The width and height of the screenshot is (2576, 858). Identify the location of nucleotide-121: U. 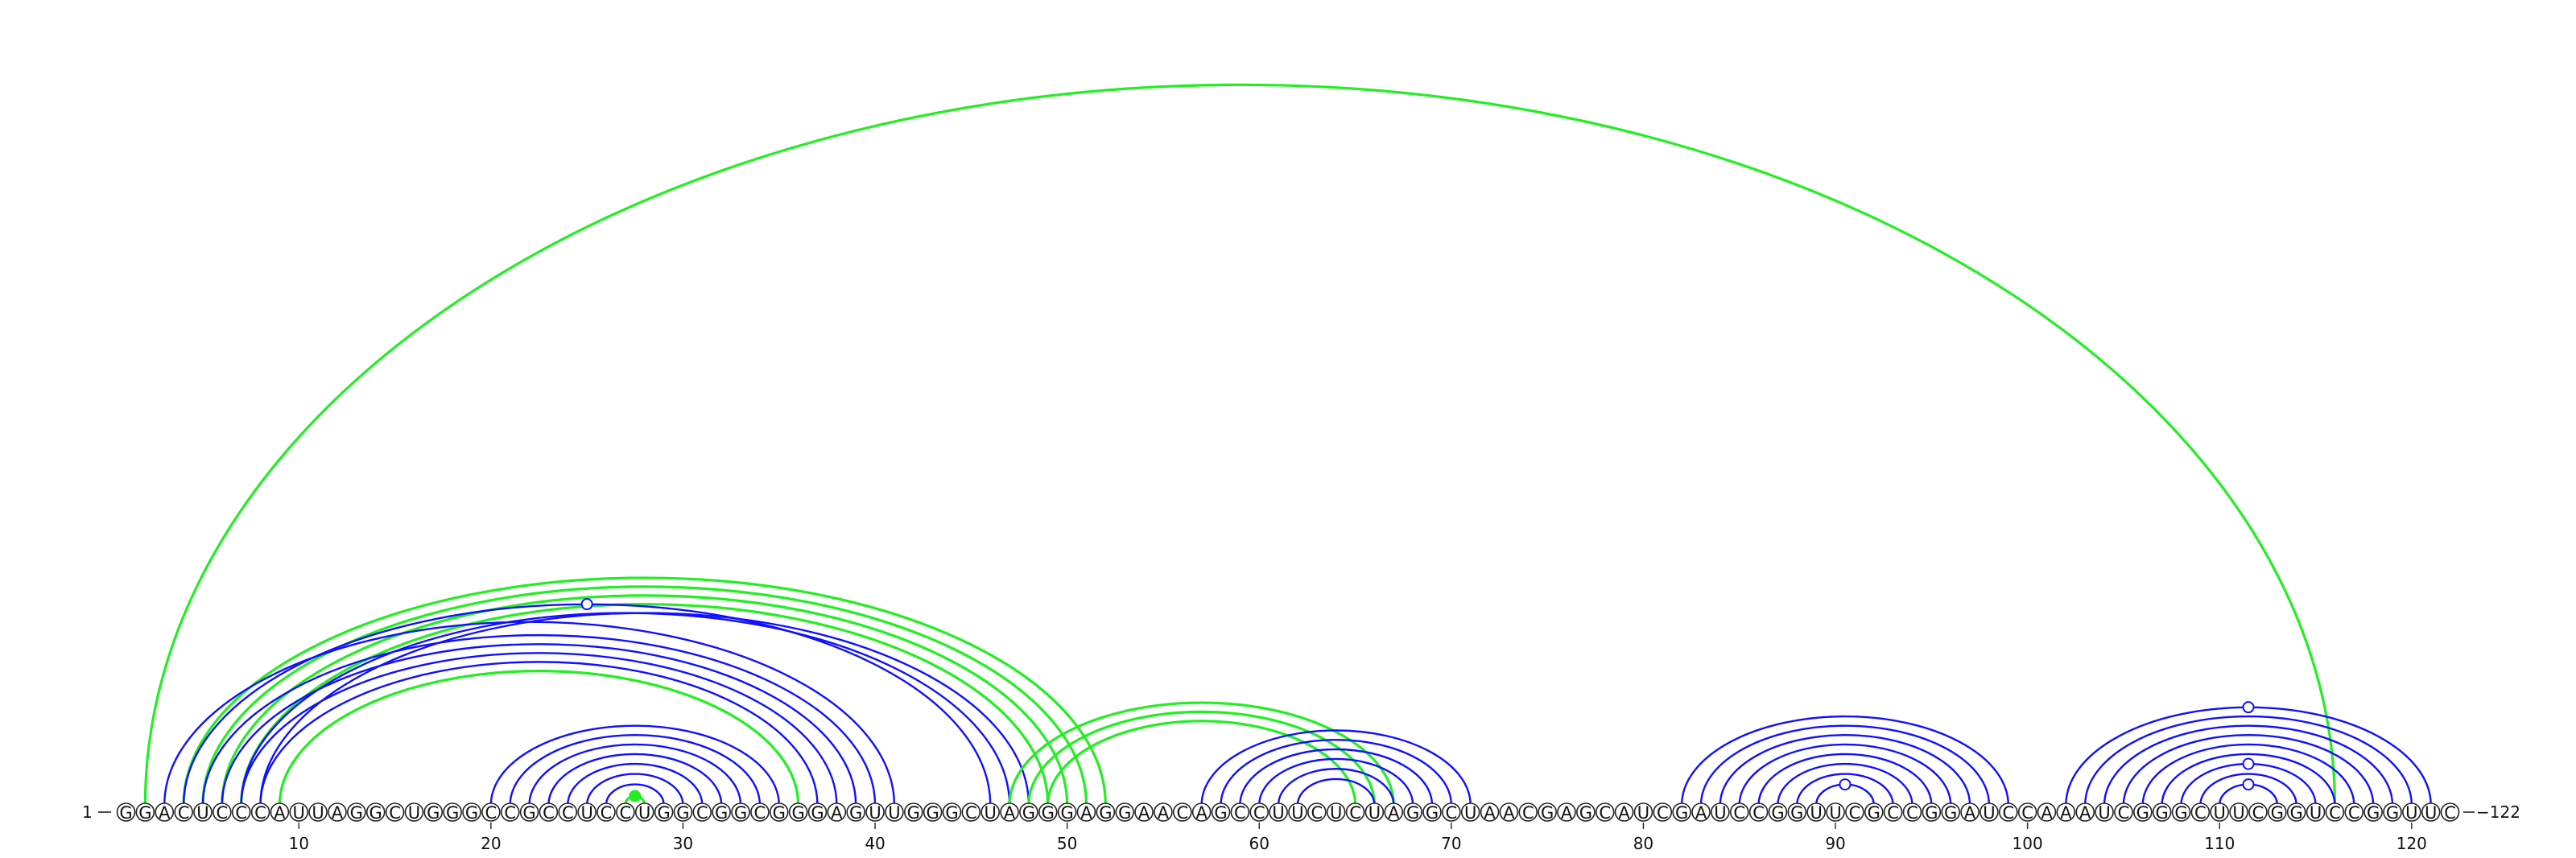
(2431, 813).